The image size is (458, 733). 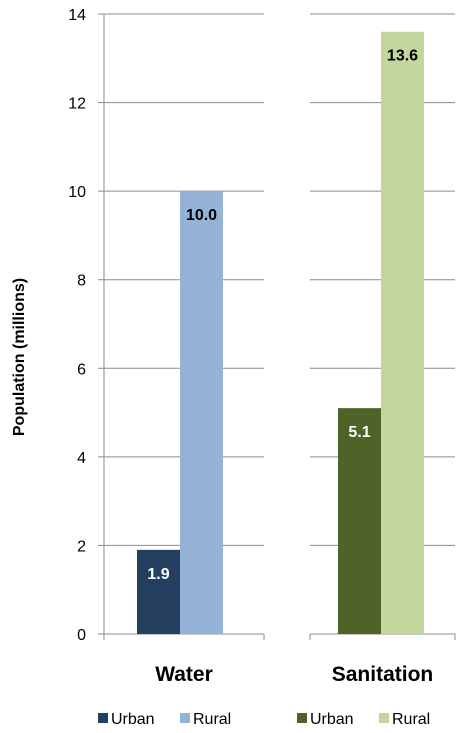 What do you see at coordinates (81, 546) in the screenshot?
I see `y-tick-label: 2` at bounding box center [81, 546].